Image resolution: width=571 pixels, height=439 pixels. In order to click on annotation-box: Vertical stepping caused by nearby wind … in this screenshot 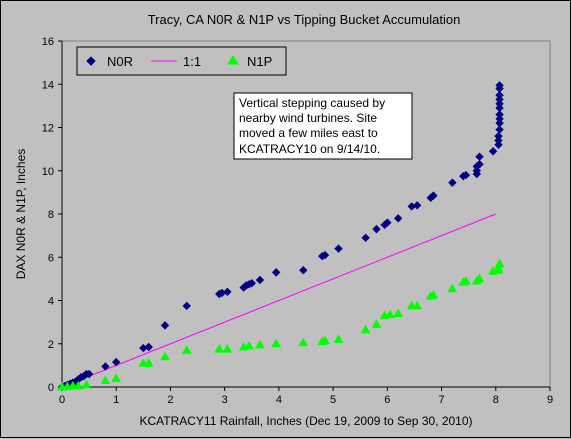, I will do `click(323, 126)`.